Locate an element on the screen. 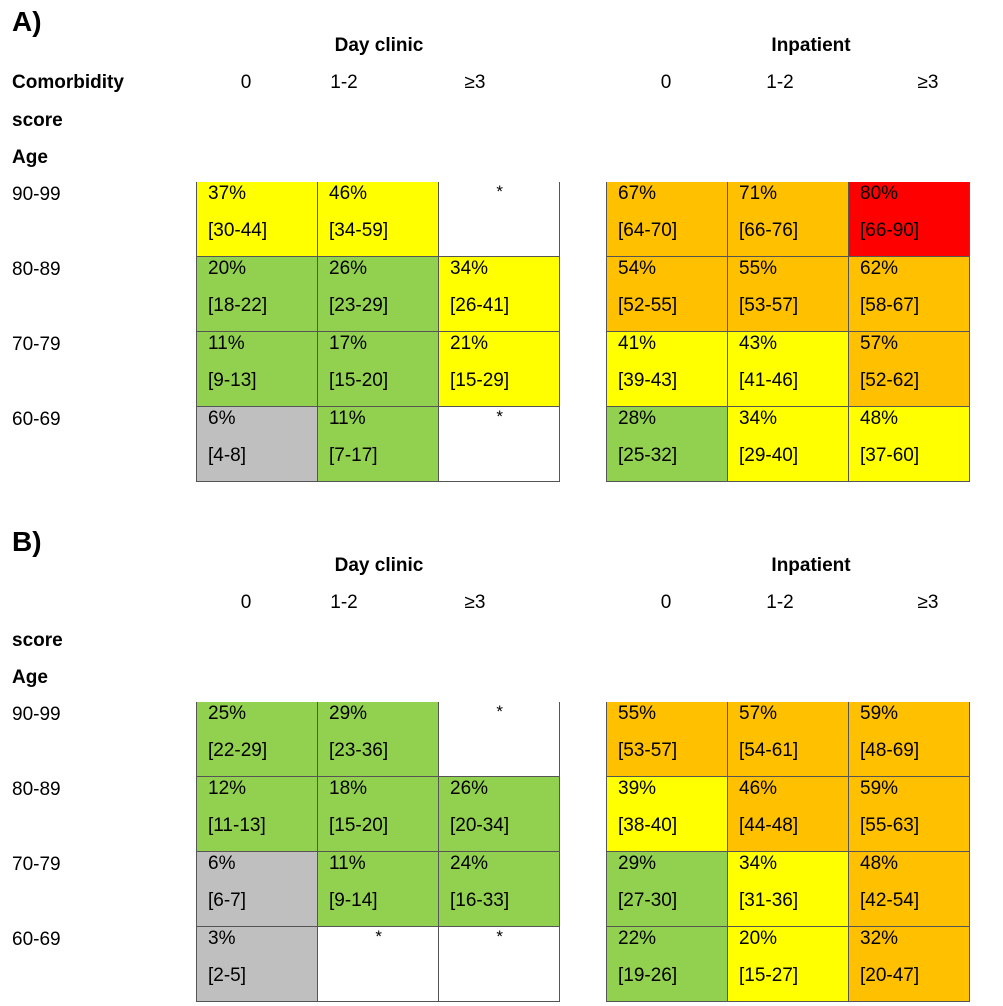 The image size is (1003, 1006). heatmap-cell: 25% [22-29] is located at coordinates (257, 739).